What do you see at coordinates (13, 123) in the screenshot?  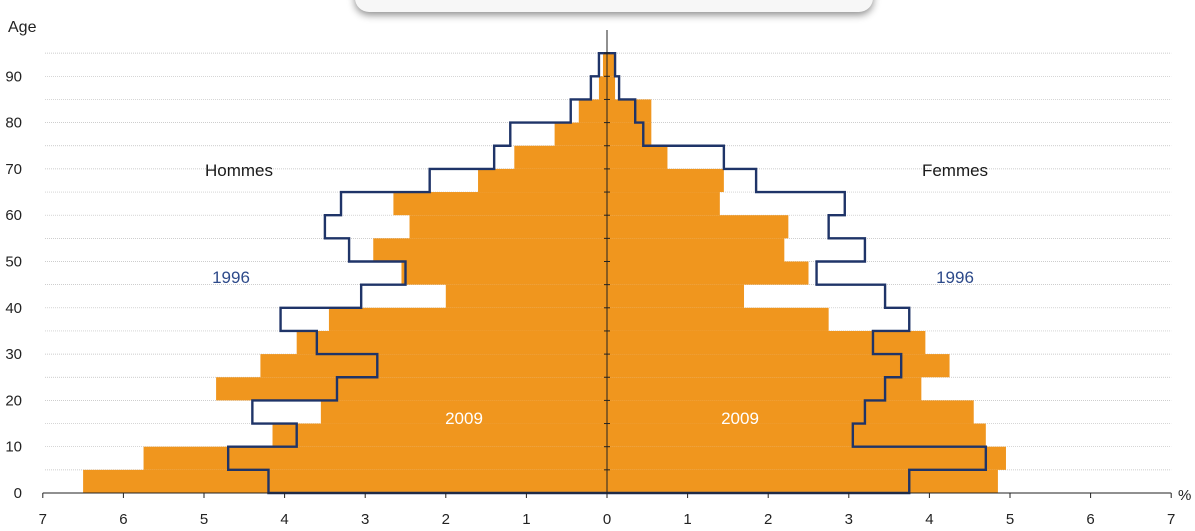 I see `y-tick-label: 80` at bounding box center [13, 123].